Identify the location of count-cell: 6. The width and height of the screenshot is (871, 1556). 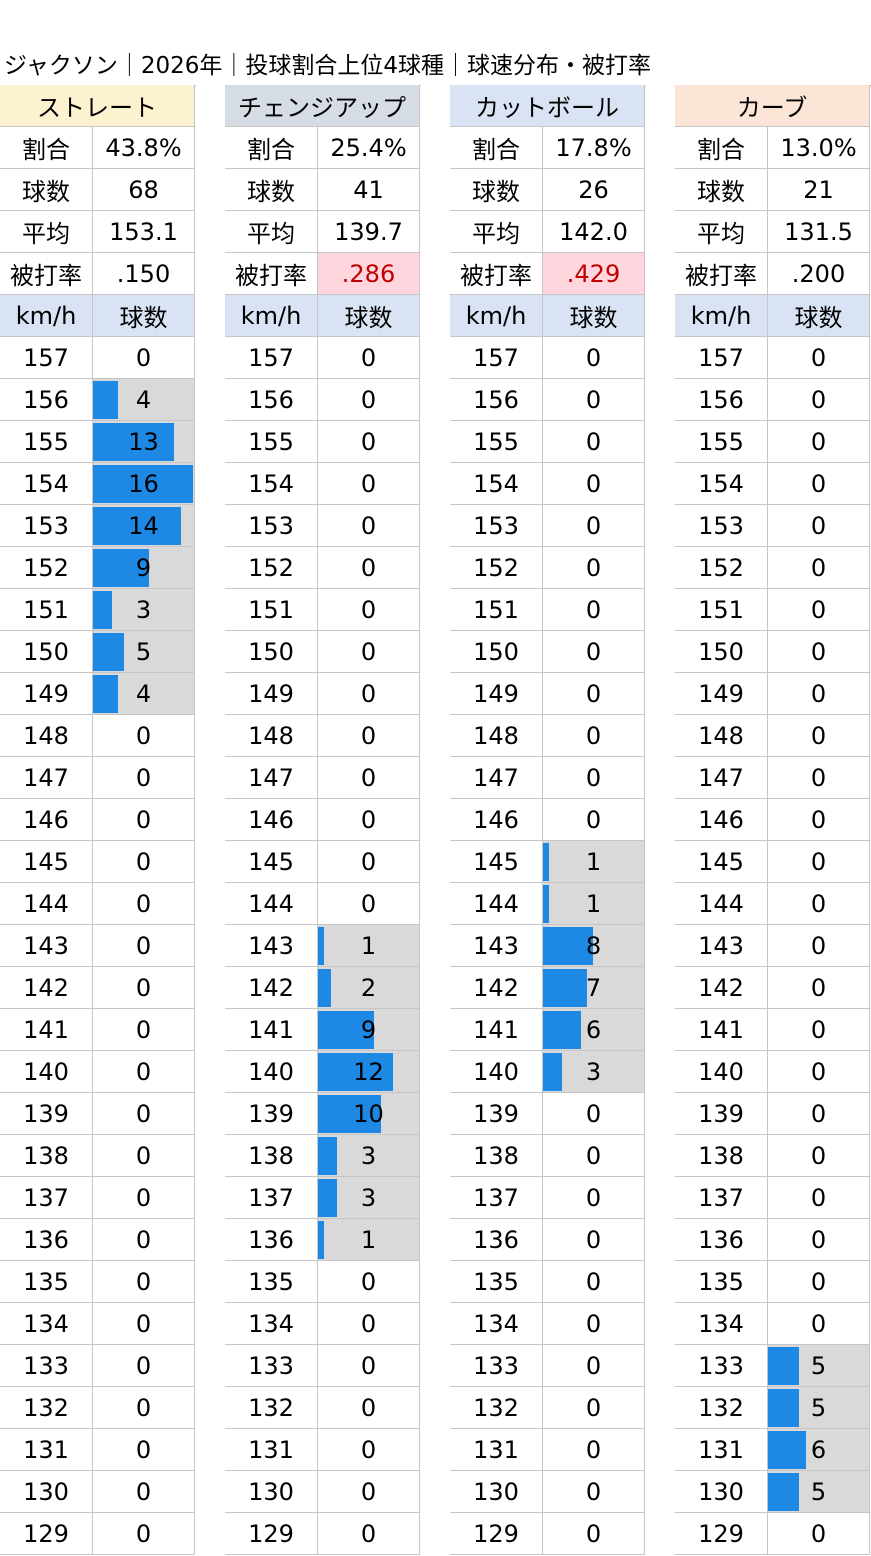
(819, 1450).